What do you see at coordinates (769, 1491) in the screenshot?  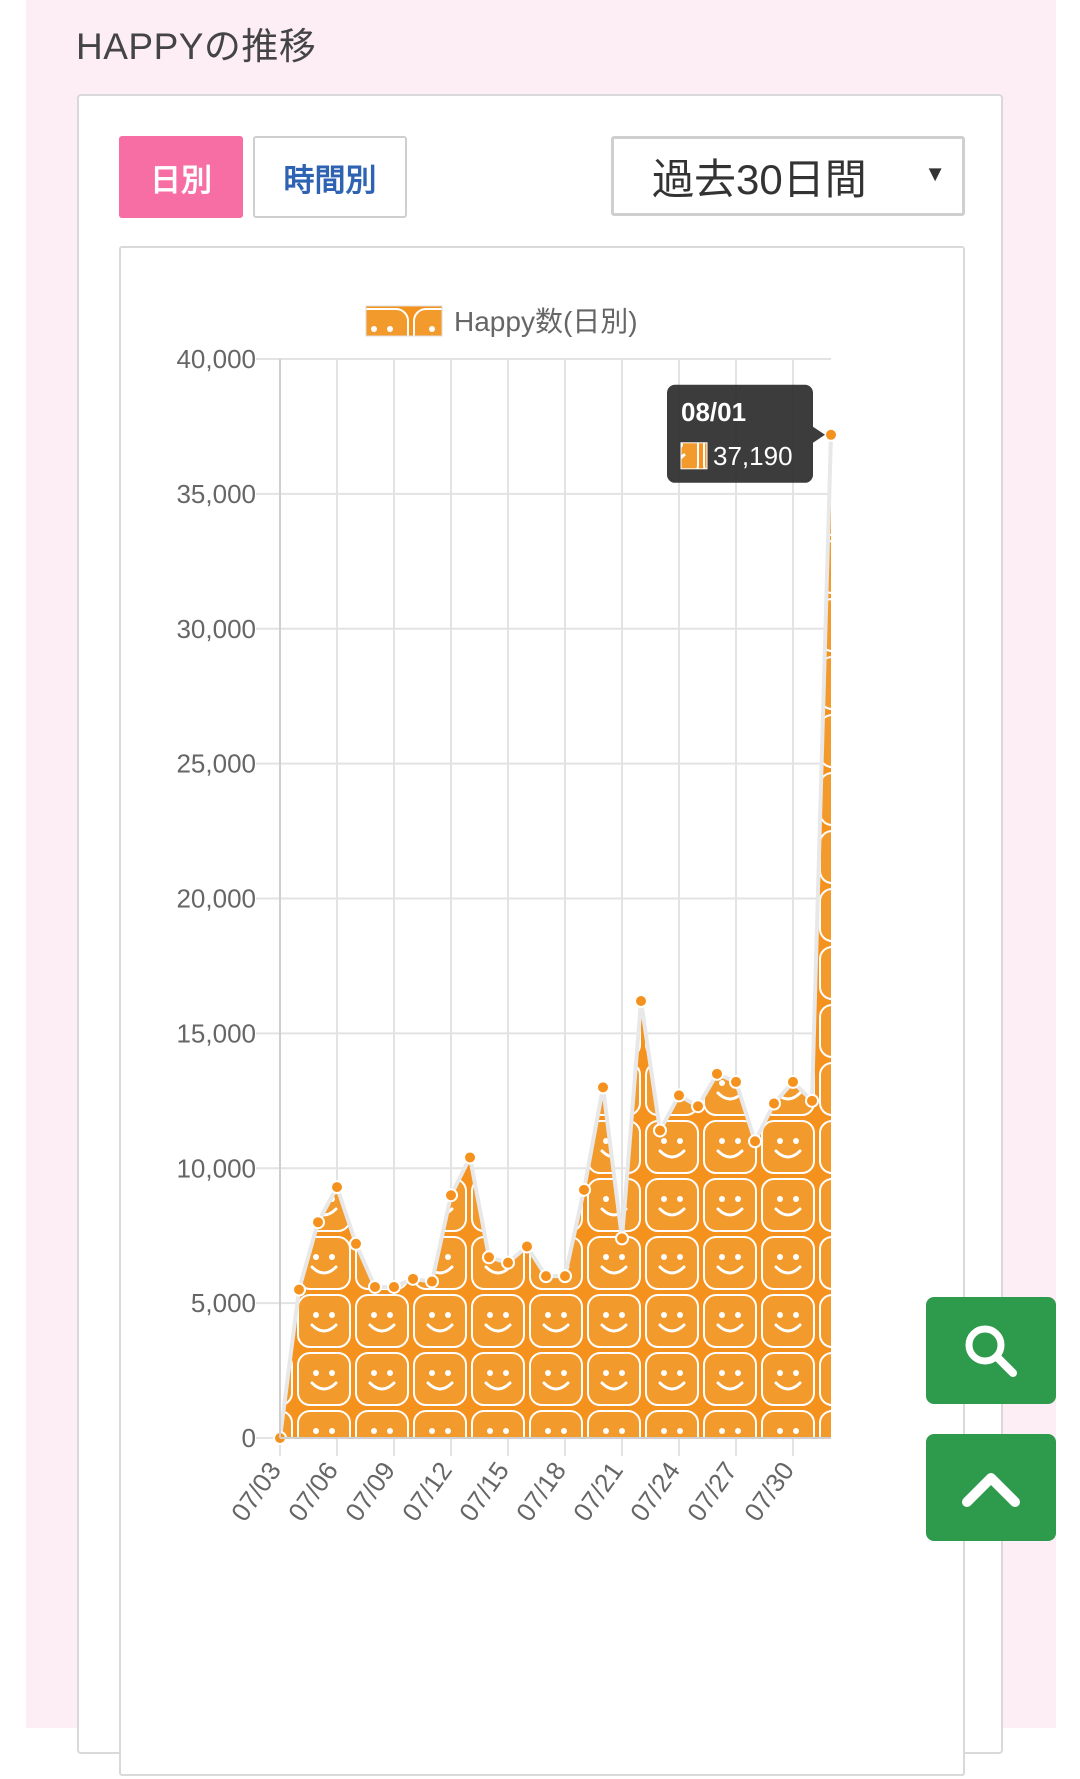 I see `x-tick-label: 07/30` at bounding box center [769, 1491].